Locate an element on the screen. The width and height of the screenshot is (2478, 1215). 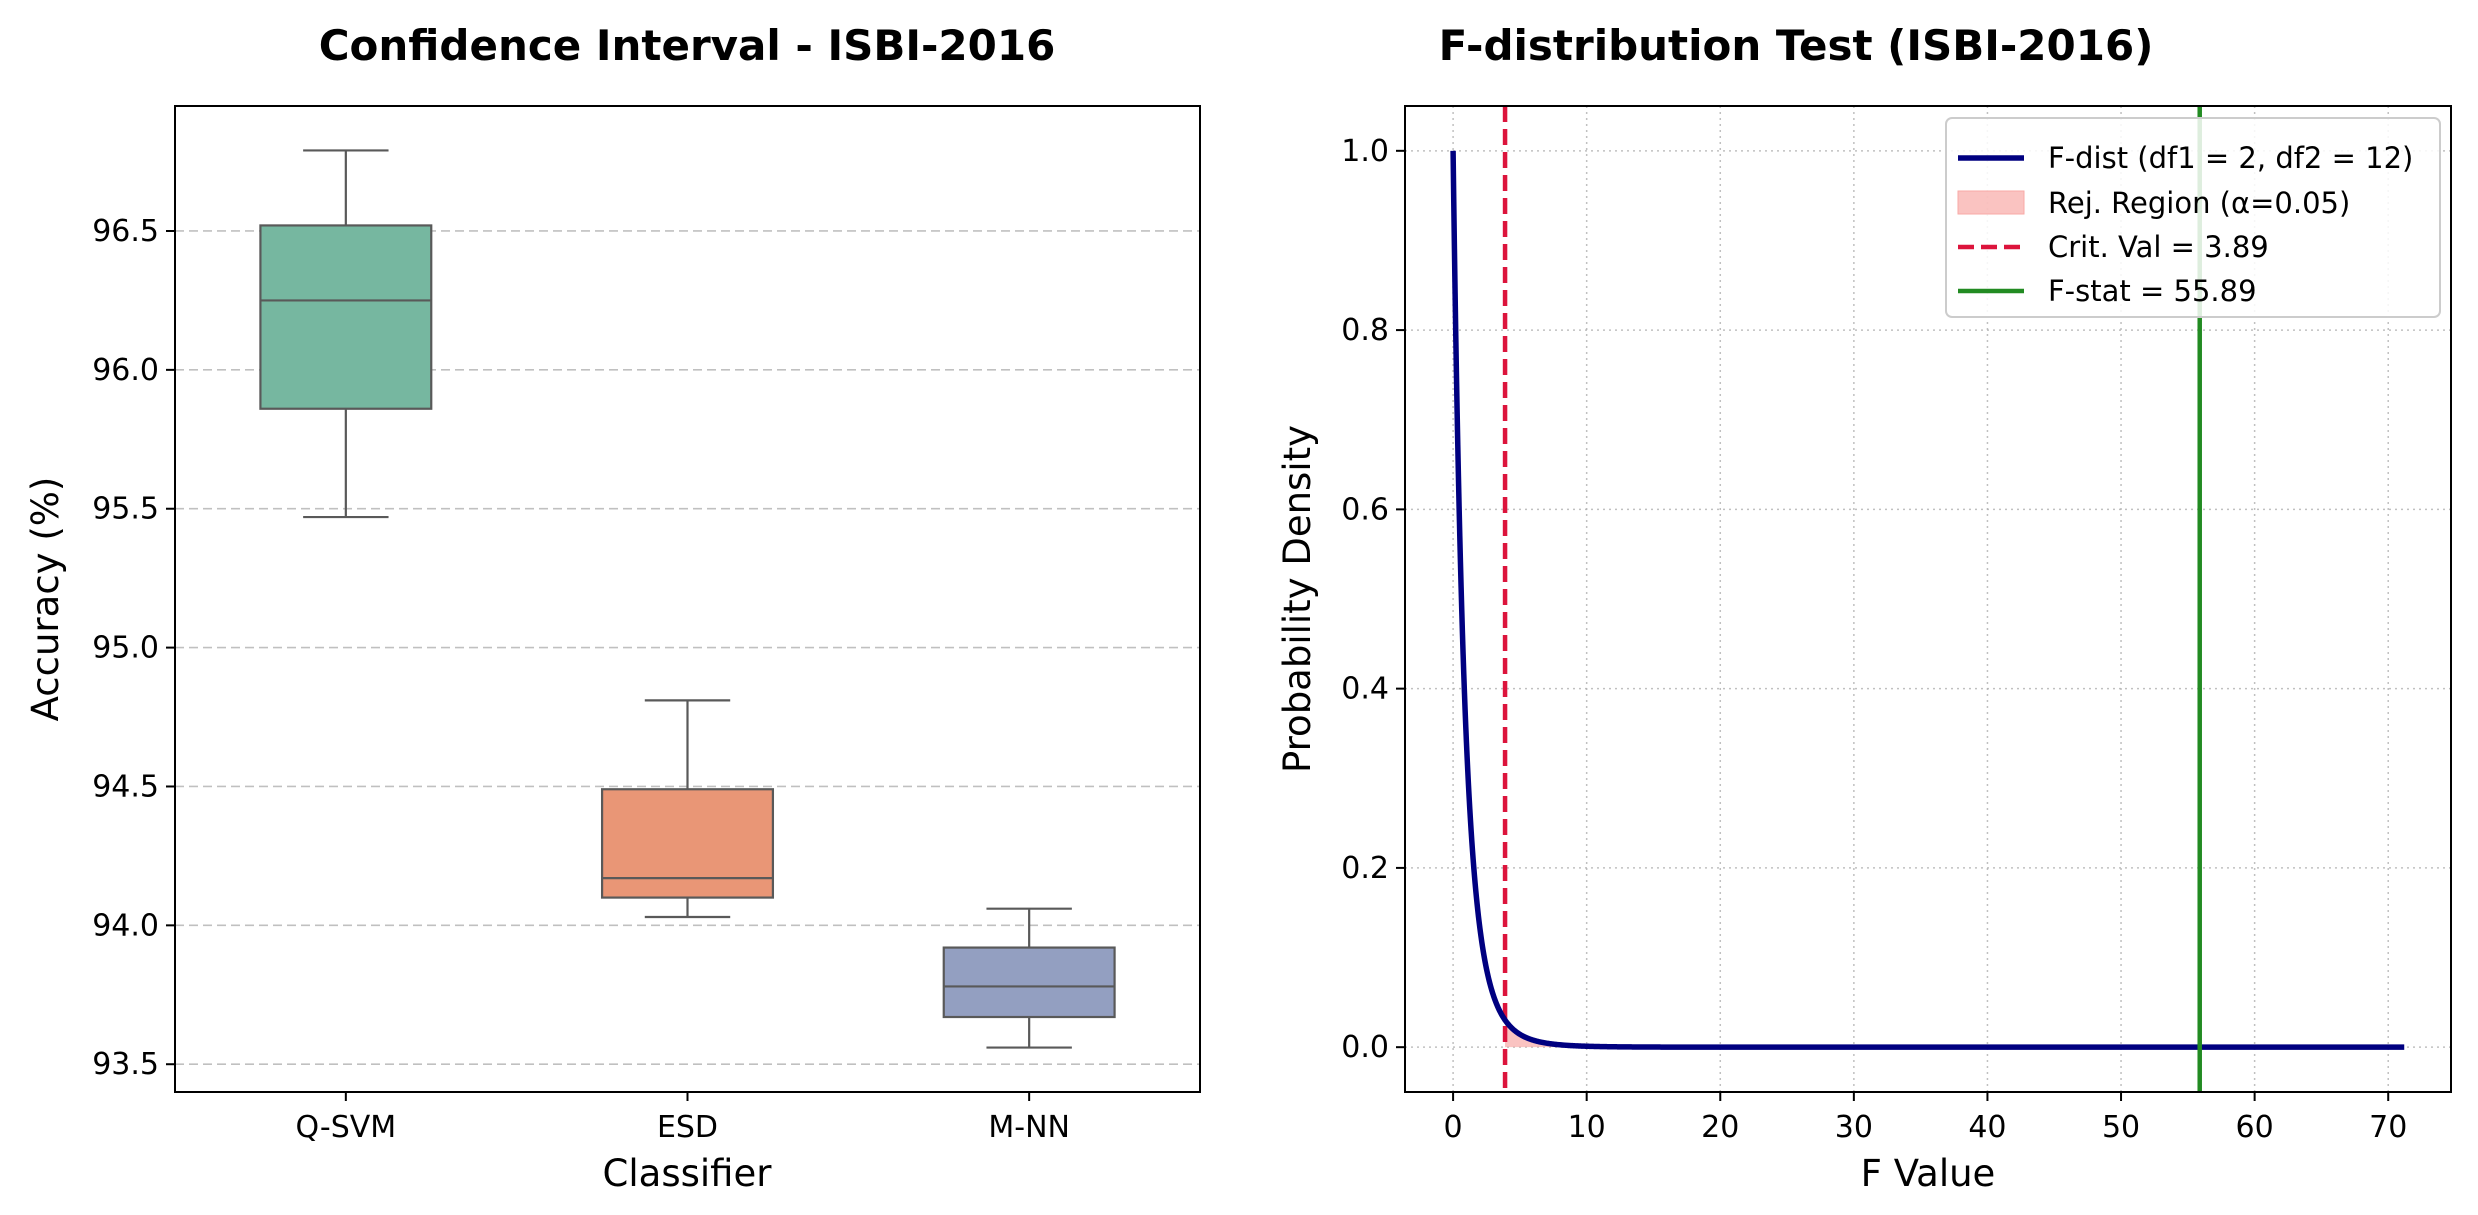
x-tick-label: 70 is located at coordinates (2388, 1127).